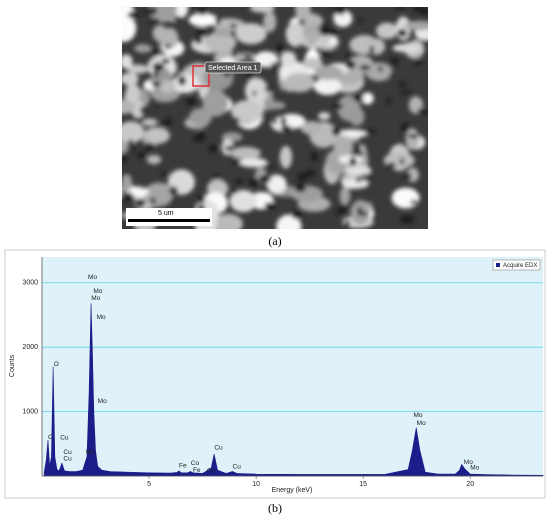 The image size is (550, 526). I want to click on peak-label: O, so click(56, 364).